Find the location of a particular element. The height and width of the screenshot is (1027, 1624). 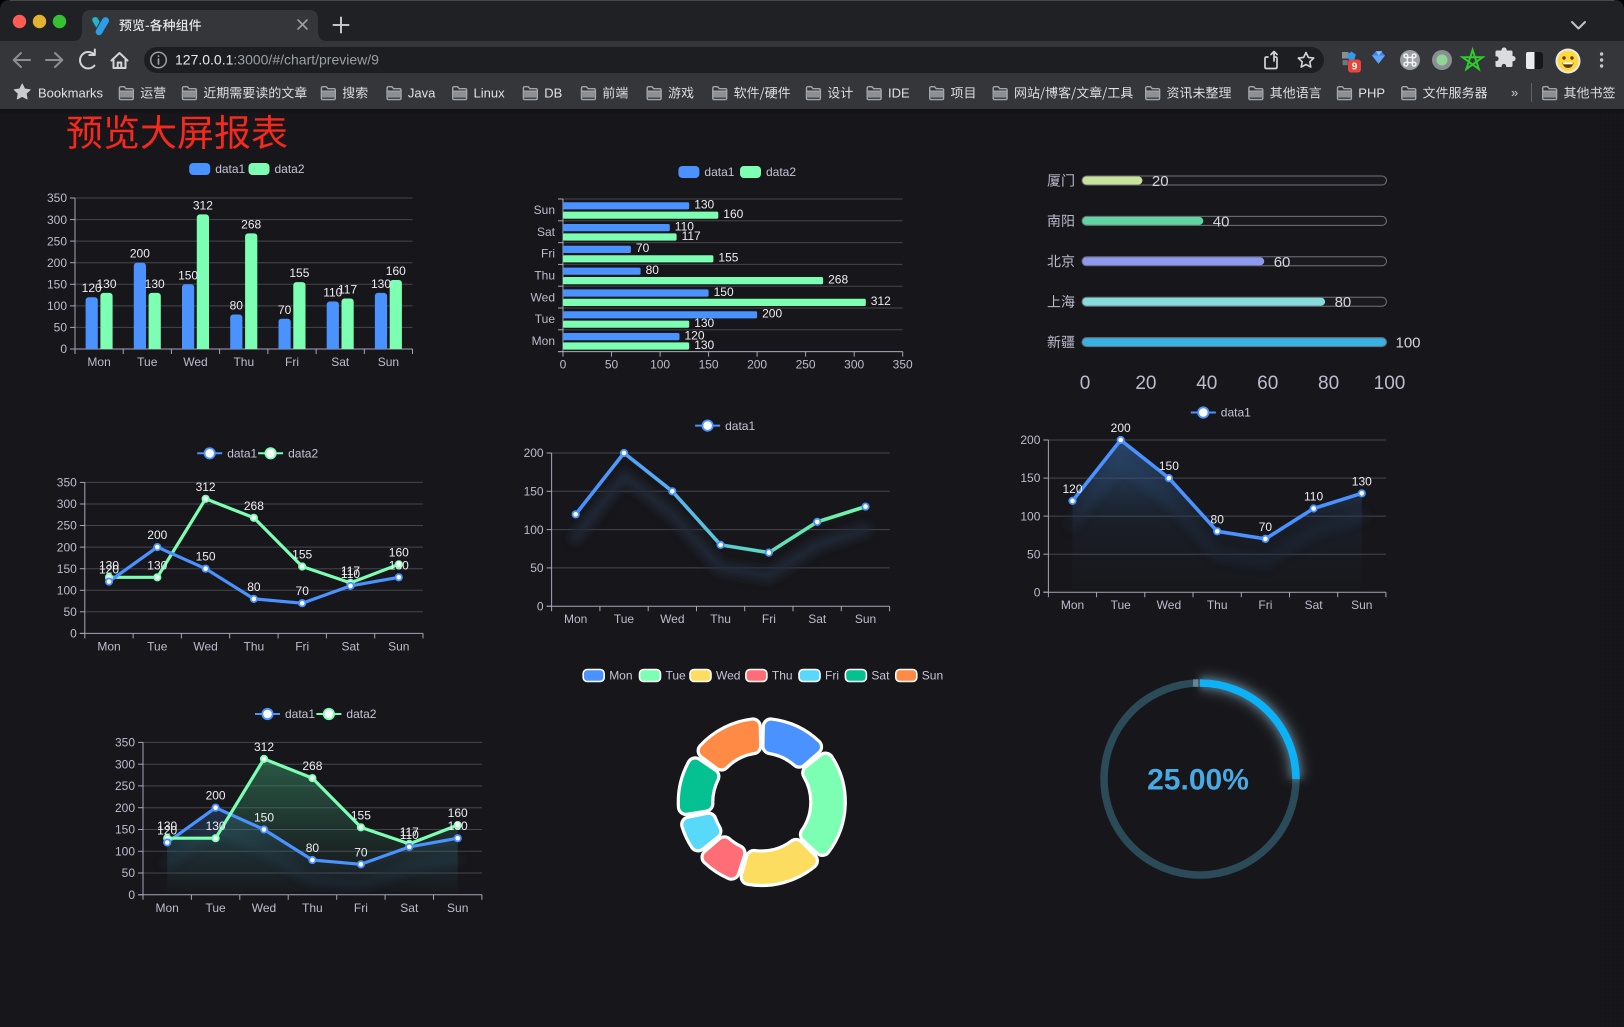

svg-text:127.0.0.1:3000/#/chart/preview: 127.0.0.1:3000/#/chart/preview/9 is located at coordinates (277, 60).